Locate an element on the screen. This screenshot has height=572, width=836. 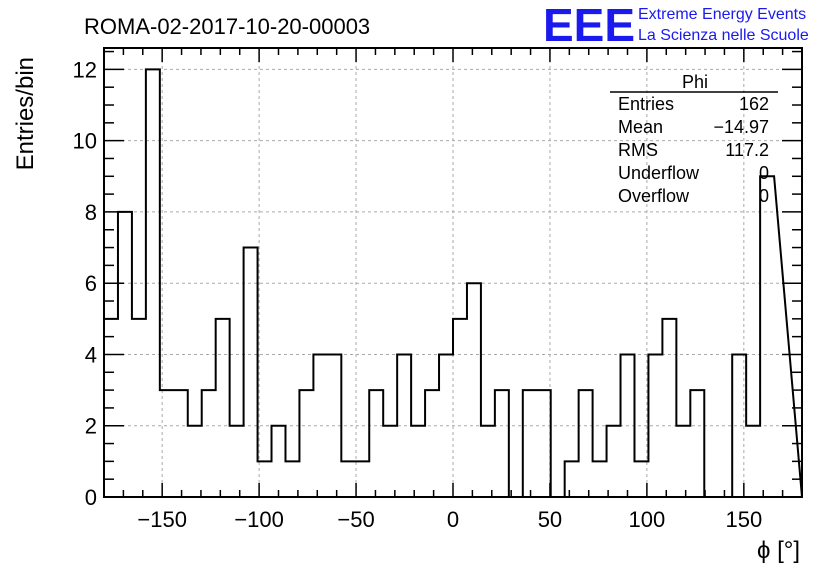
x-tick-label: −50 is located at coordinates (355, 519).